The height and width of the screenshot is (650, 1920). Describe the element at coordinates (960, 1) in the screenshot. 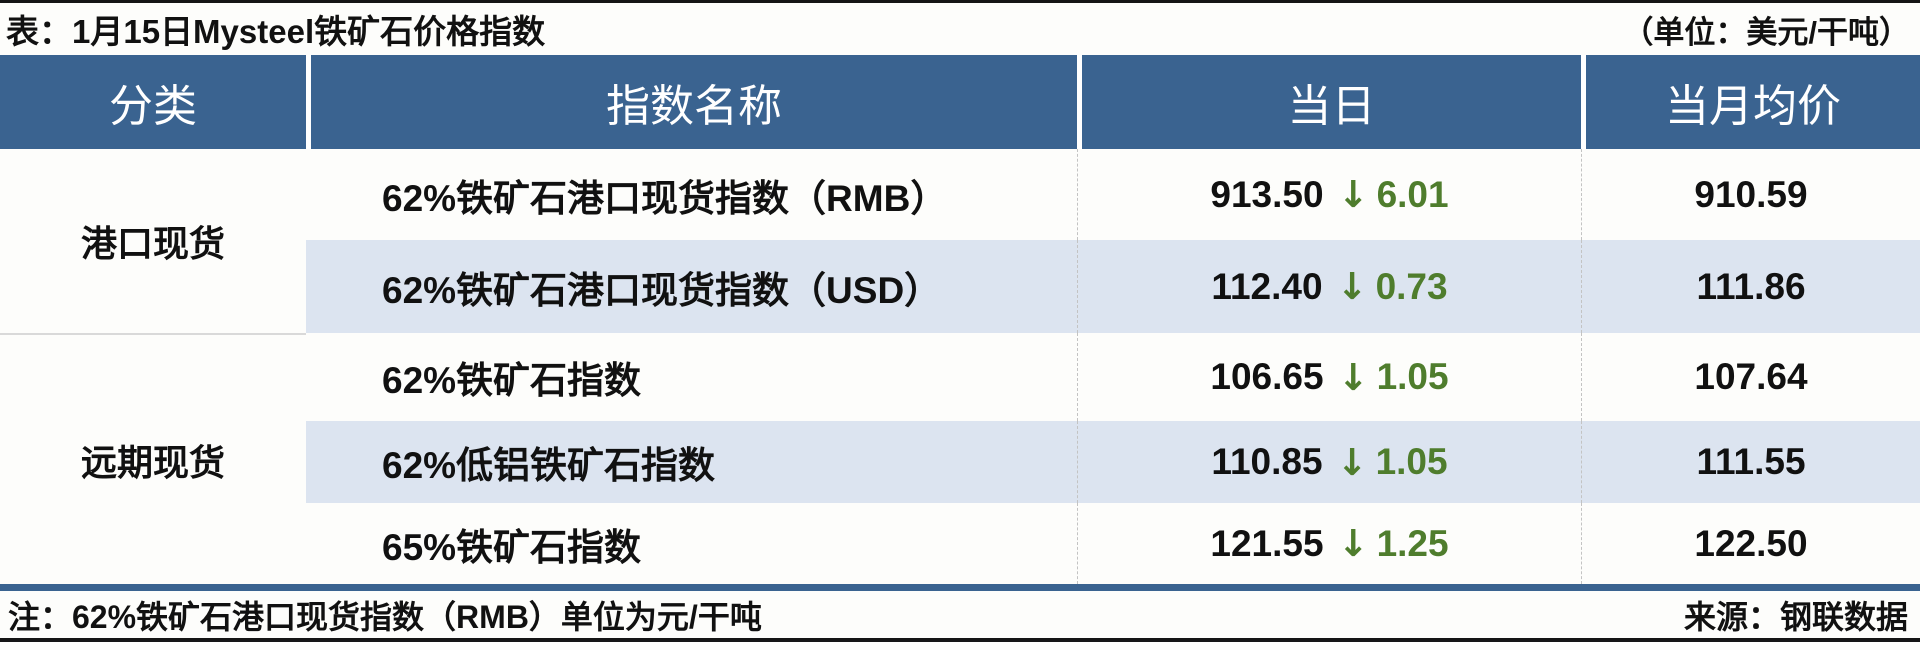

I see `top-border-line` at that location.